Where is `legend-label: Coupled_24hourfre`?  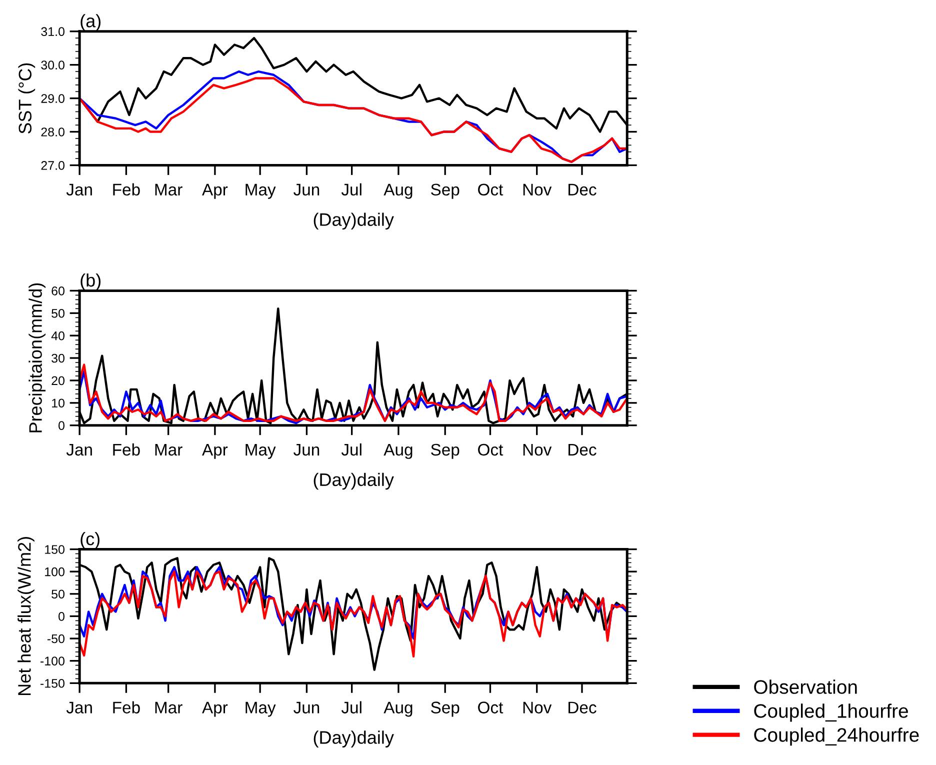 legend-label: Coupled_24hourfre is located at coordinates (836, 737).